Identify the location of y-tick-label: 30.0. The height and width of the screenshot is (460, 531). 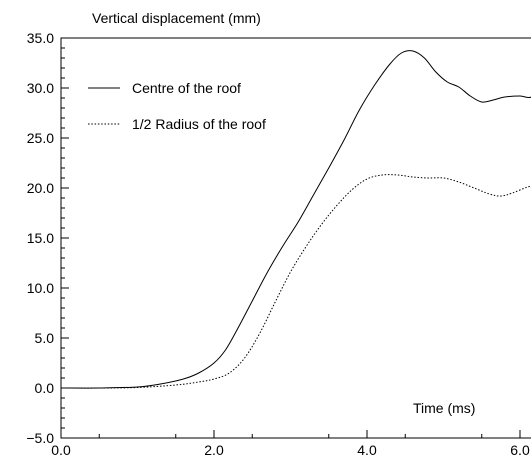
(40, 88).